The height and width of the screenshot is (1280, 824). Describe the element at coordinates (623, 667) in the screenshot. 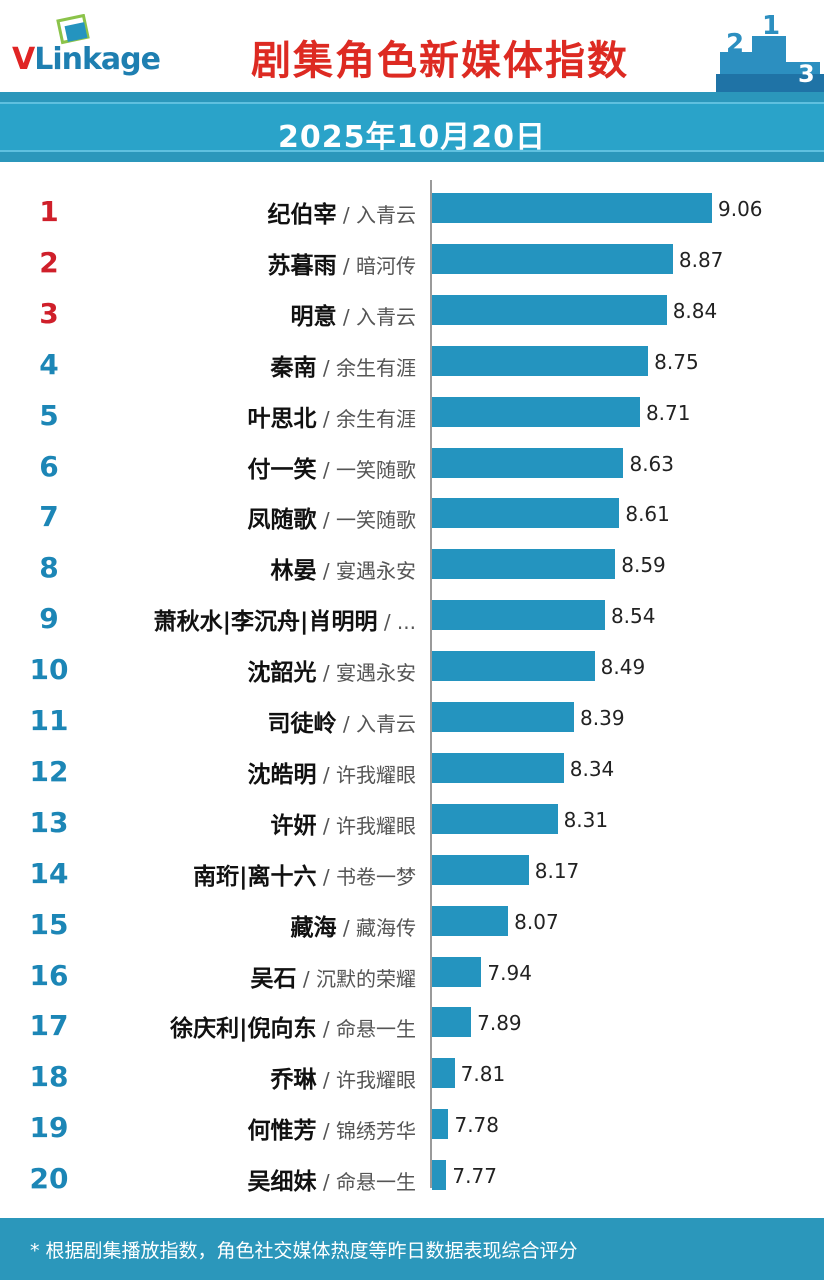

I see `value-label: 8.49` at that location.